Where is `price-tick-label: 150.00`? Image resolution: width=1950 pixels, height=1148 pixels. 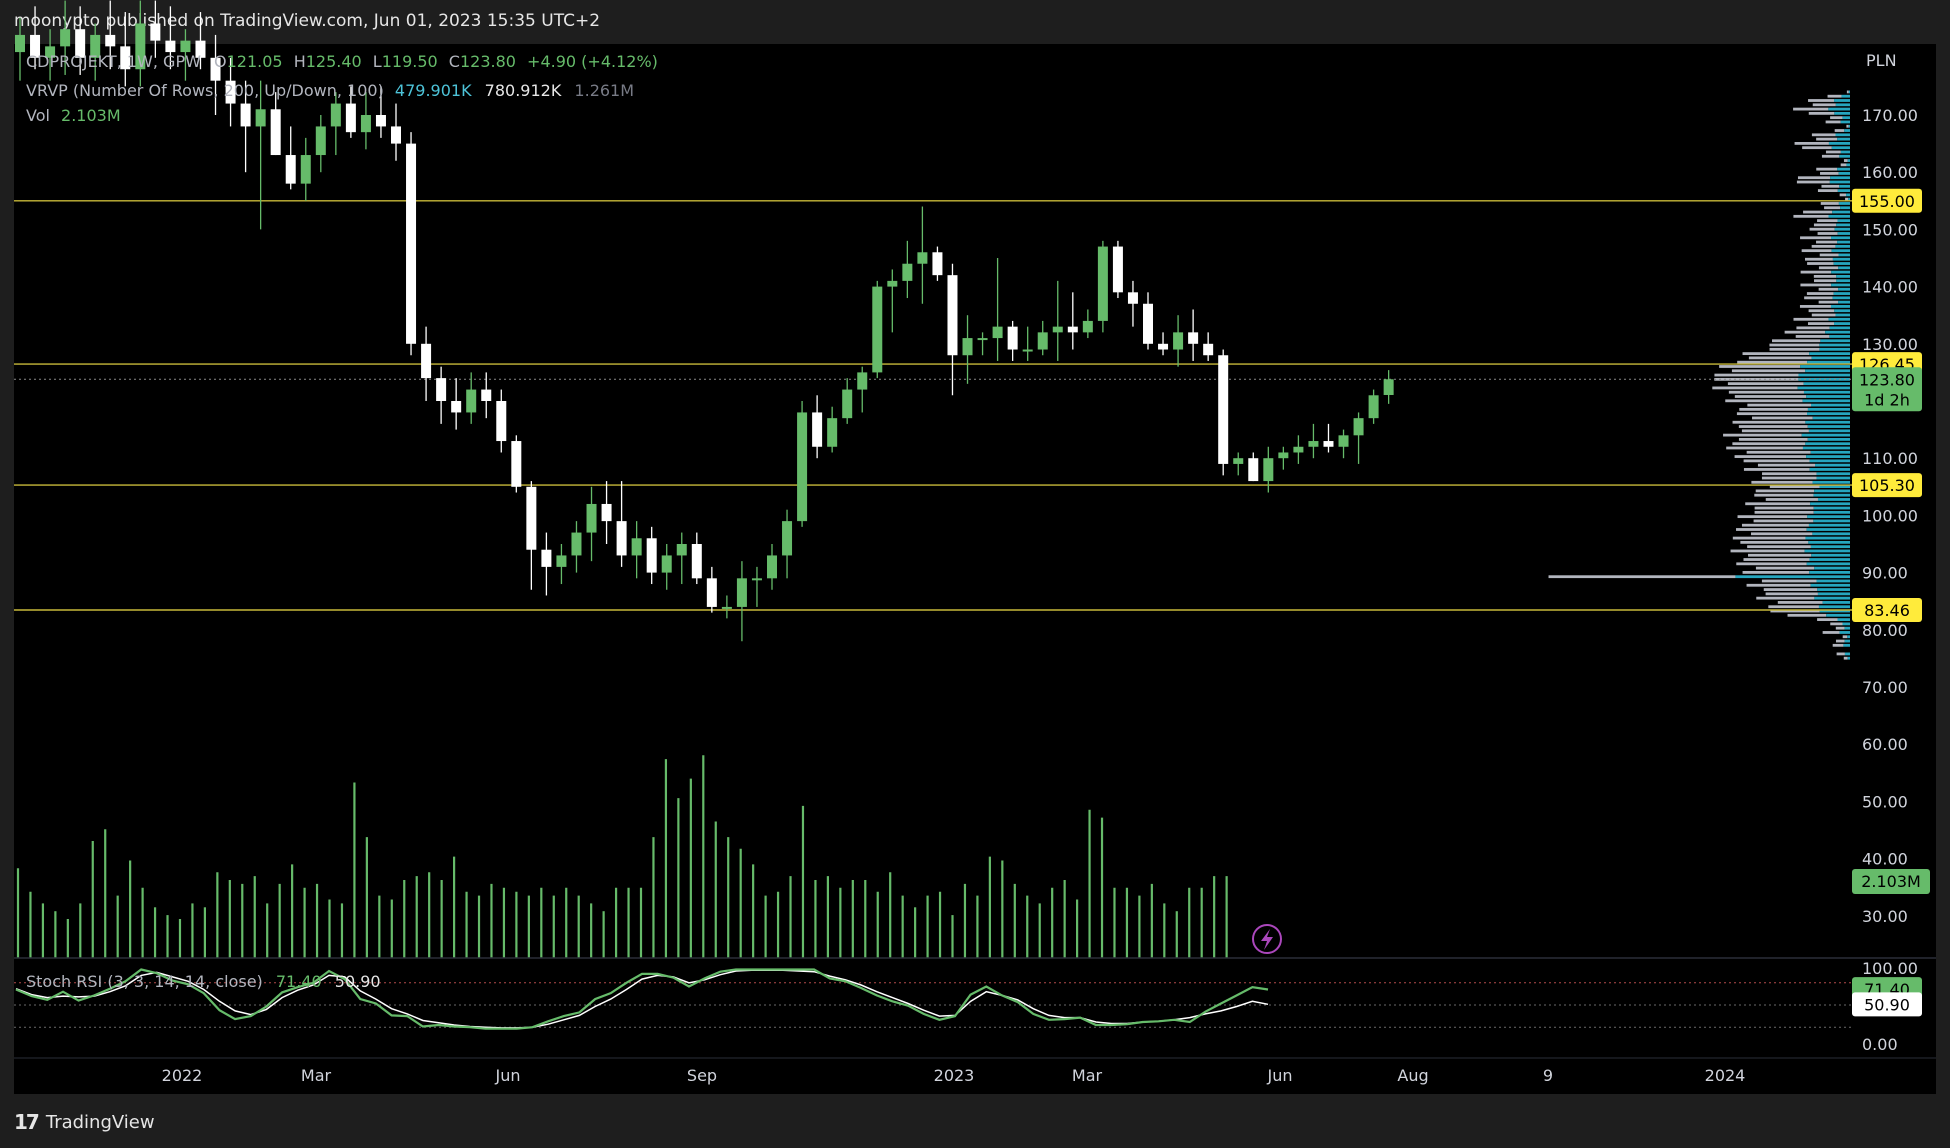
price-tick-label: 150.00 is located at coordinates (1890, 229).